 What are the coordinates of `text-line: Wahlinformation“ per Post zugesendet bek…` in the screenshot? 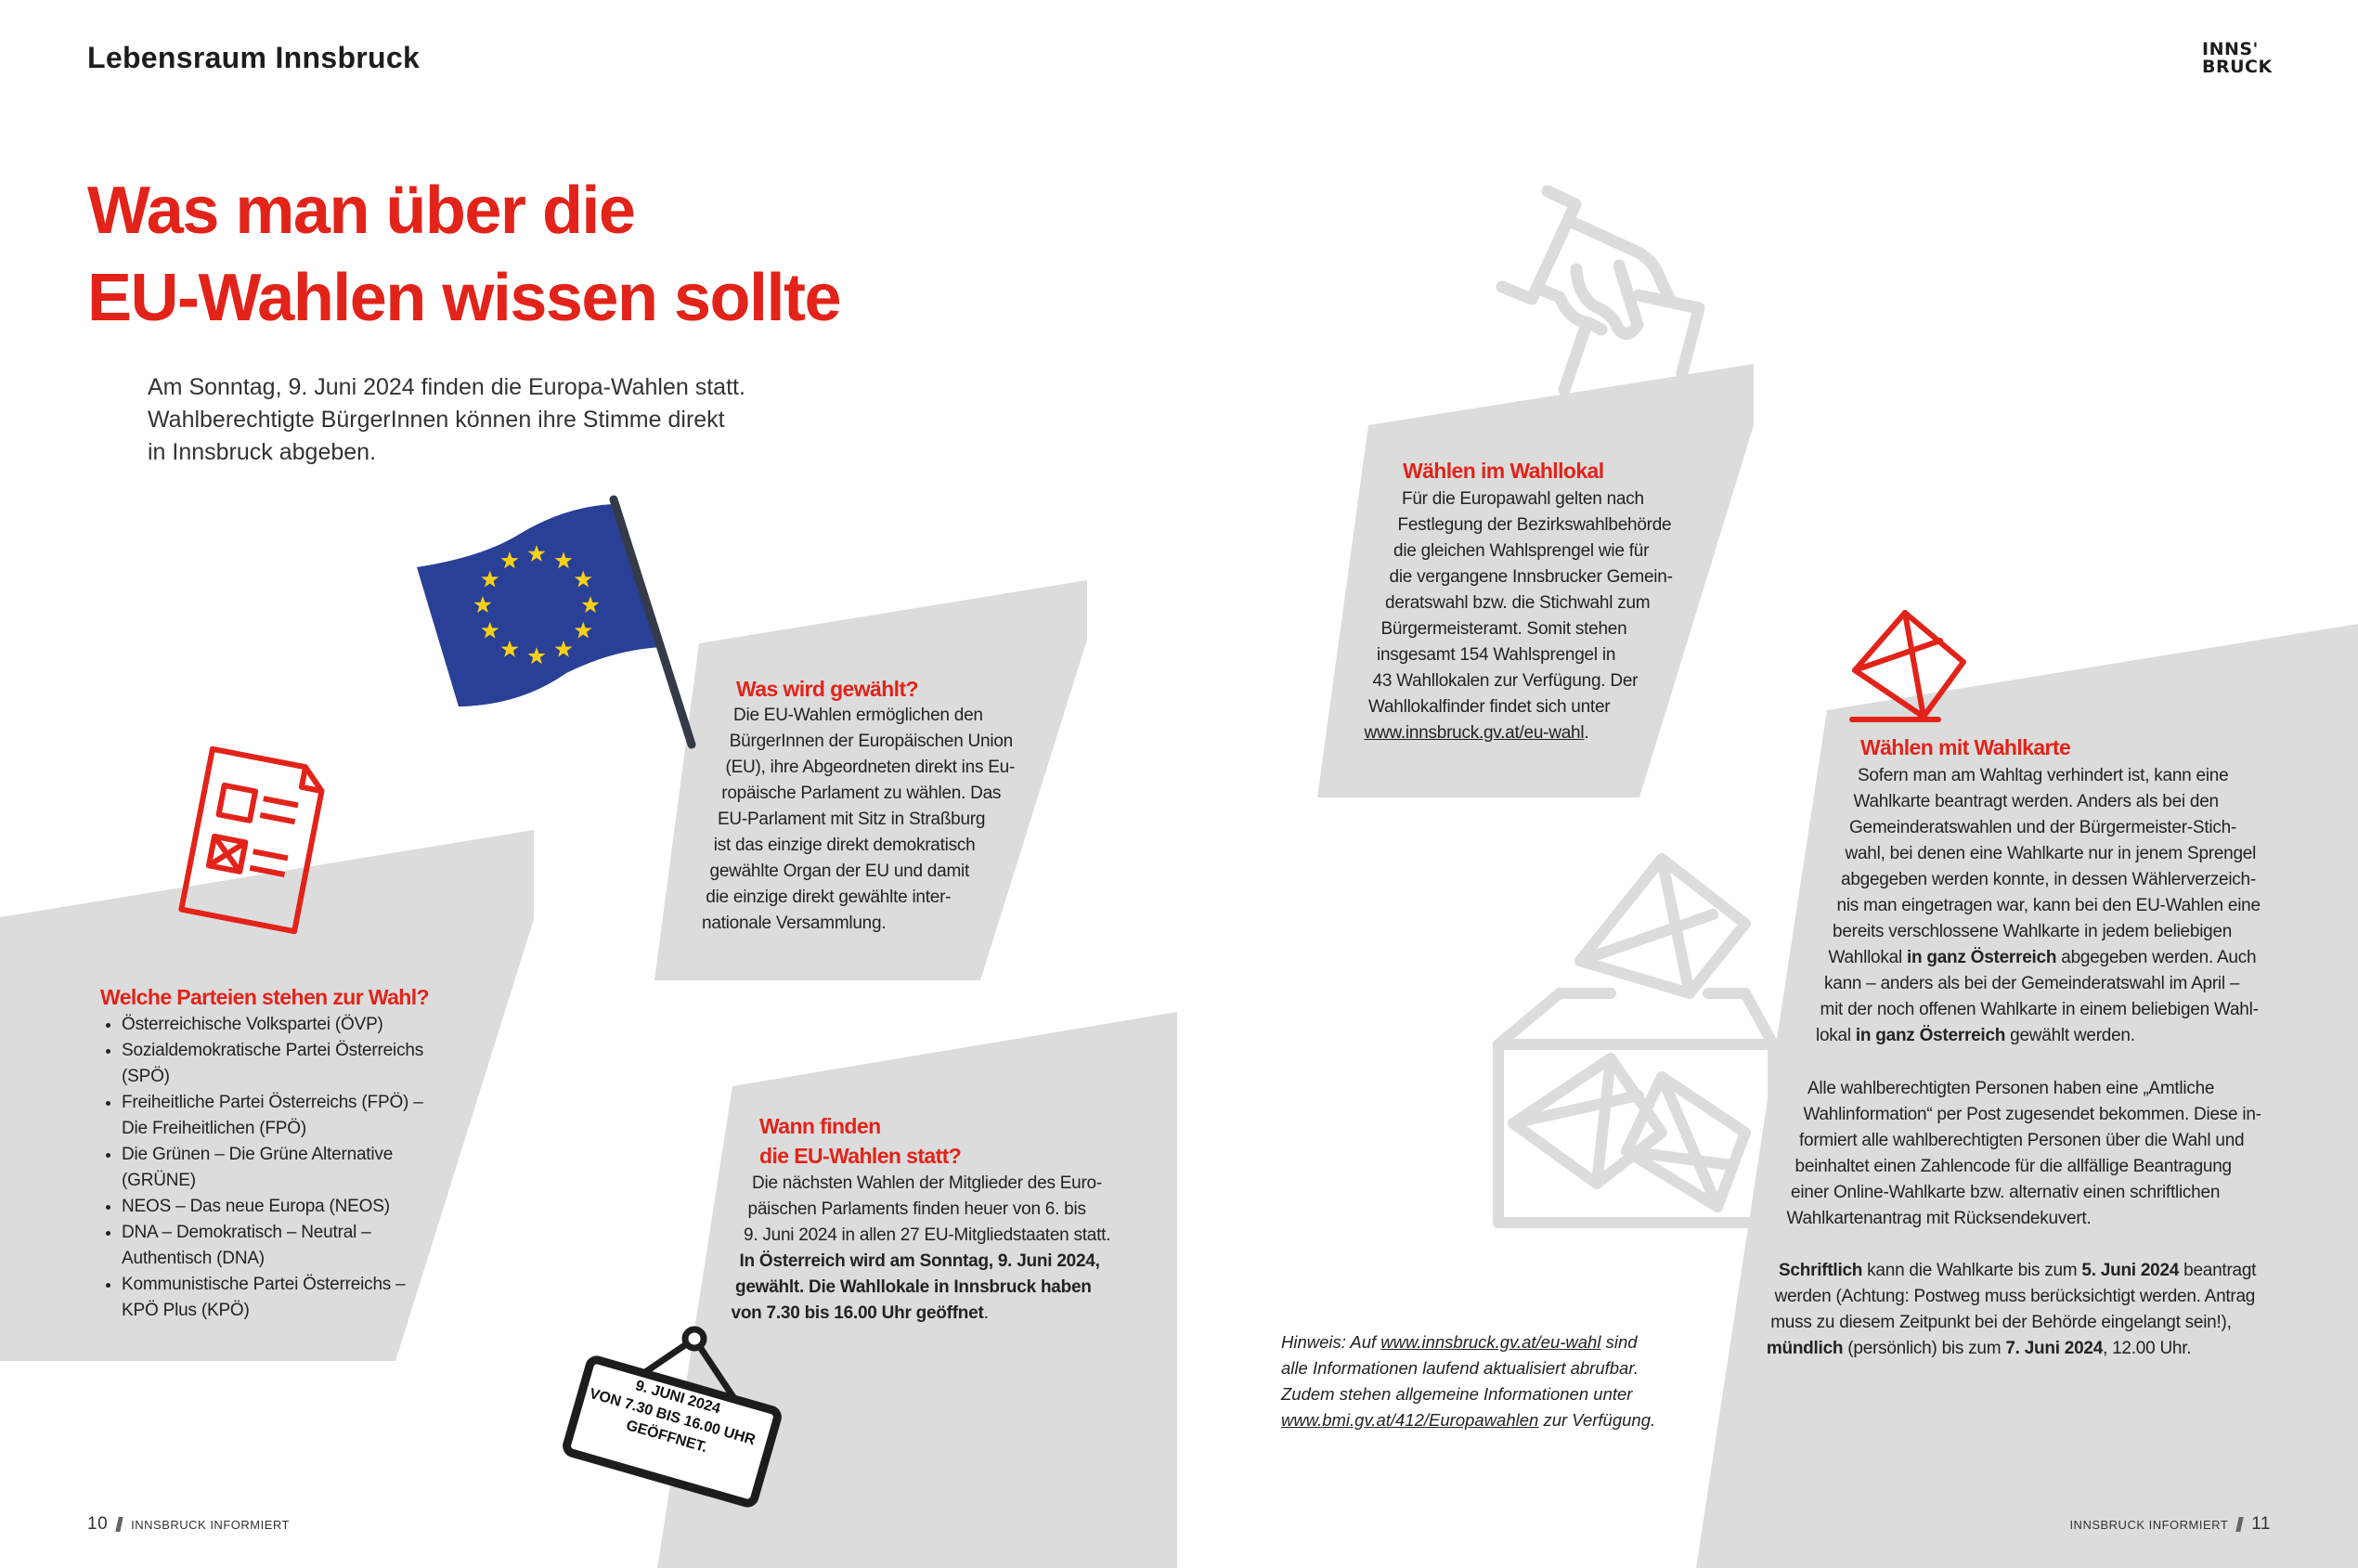 It's located at (2032, 1115).